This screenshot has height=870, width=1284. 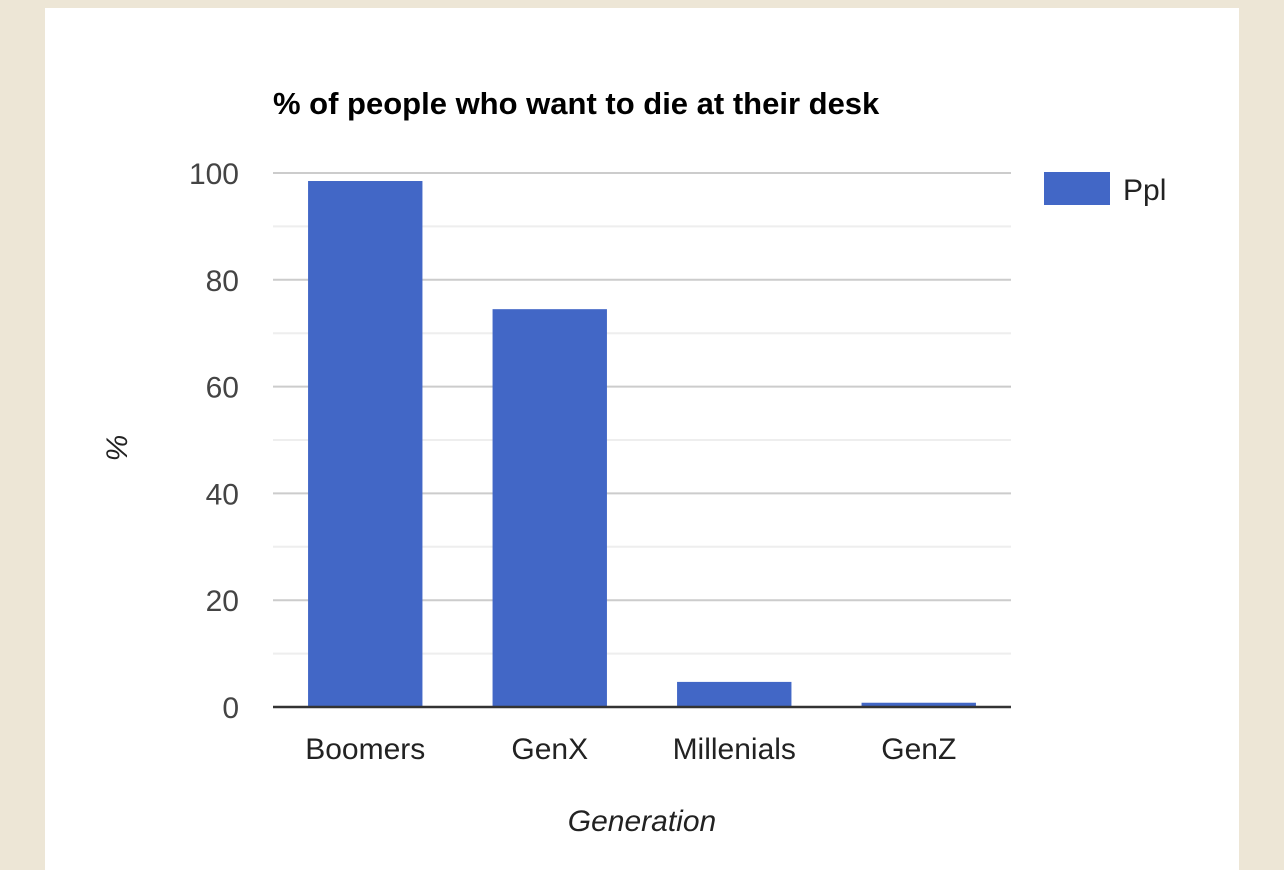 I want to click on y-tick-label: 20, so click(x=222, y=601).